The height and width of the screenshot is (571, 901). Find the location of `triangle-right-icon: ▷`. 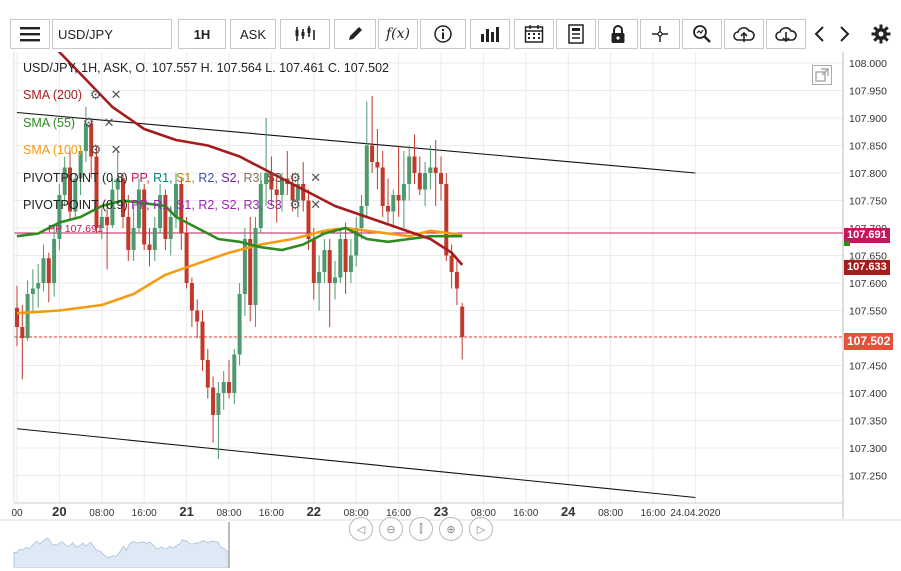

triangle-right-icon: ▷ is located at coordinates (481, 529).